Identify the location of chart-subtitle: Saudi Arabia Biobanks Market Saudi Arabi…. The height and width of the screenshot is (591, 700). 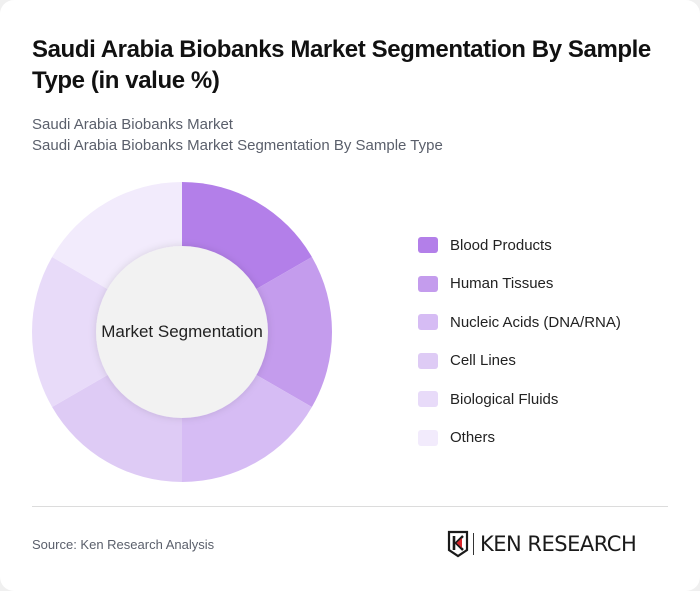
(237, 135).